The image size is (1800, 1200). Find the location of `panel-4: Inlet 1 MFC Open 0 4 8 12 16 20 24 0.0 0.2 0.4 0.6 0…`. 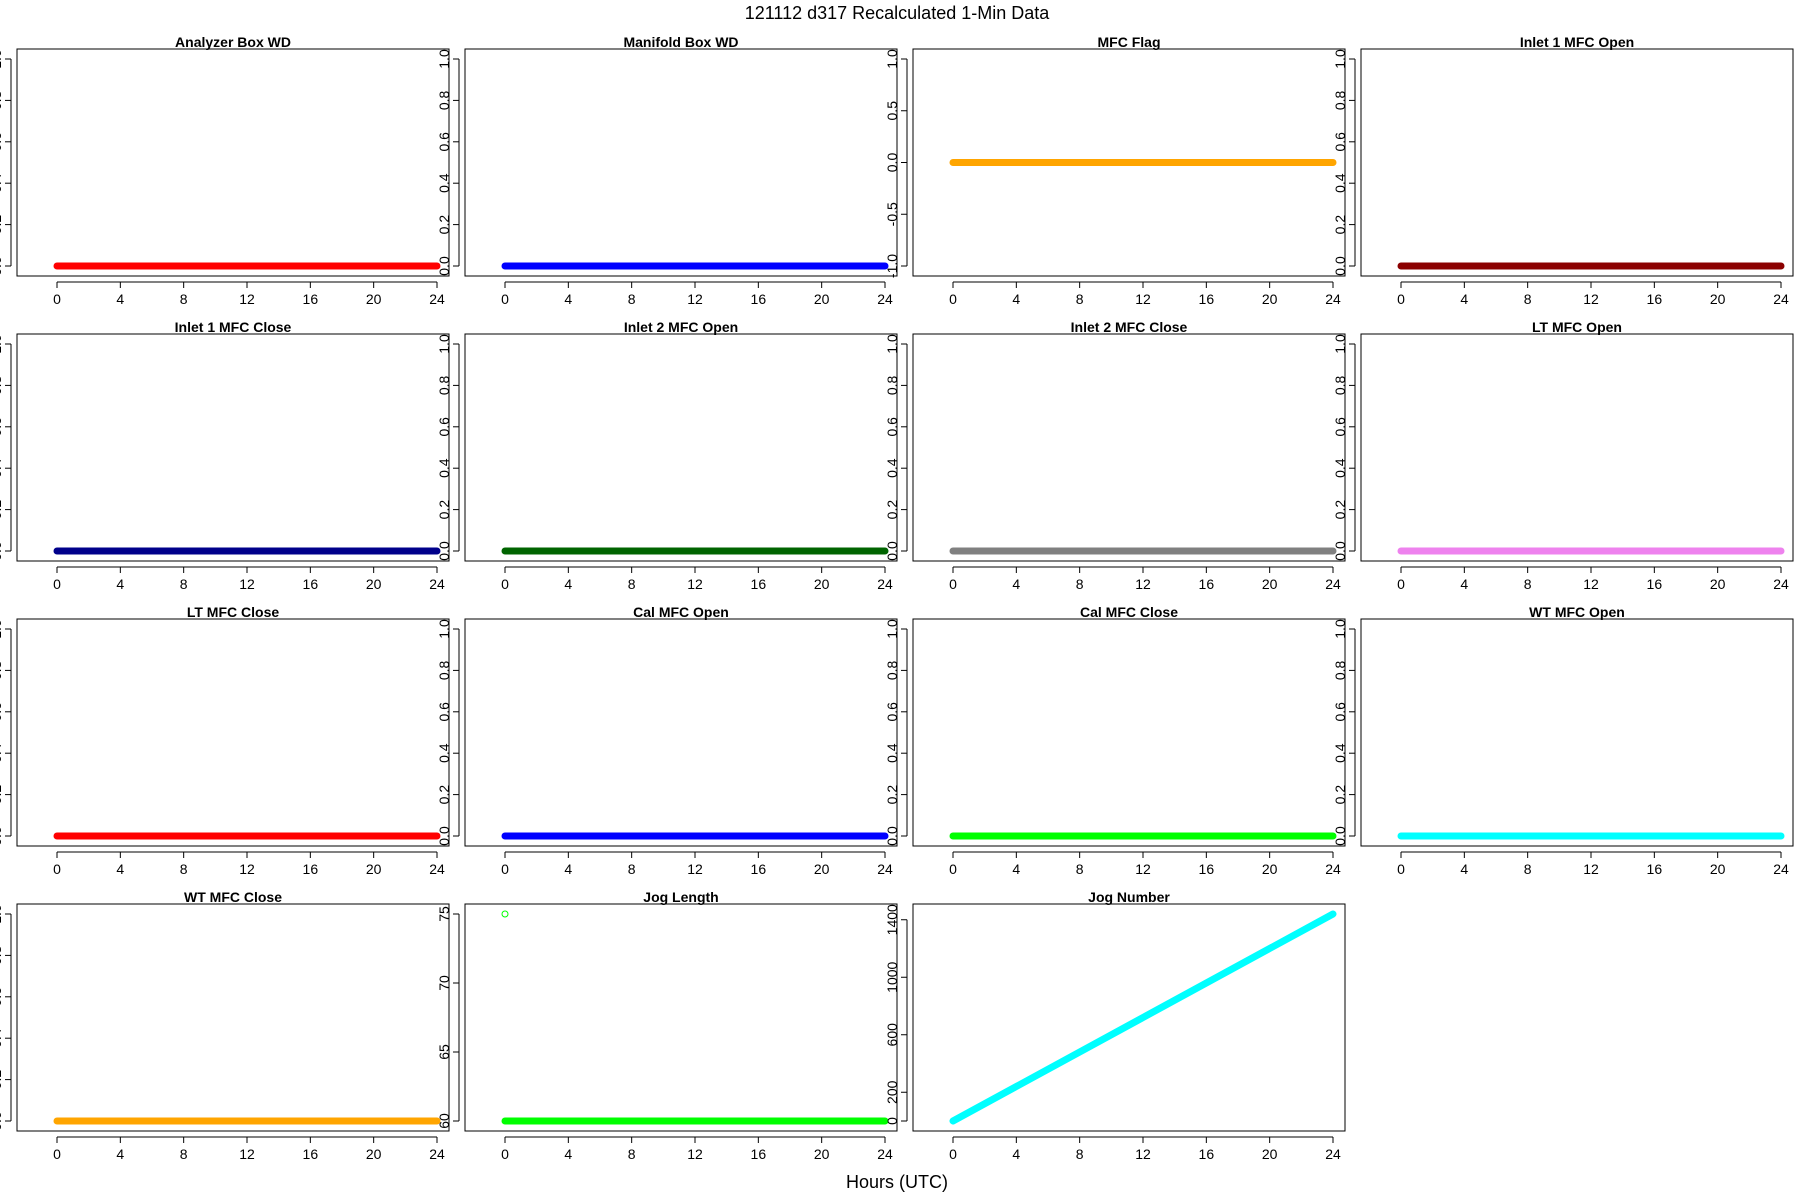

panel-4: Inlet 1 MFC Open 0 4 8 12 16 20 24 0.0 0.2 0.4 0.6 0… is located at coordinates (1563, 170).